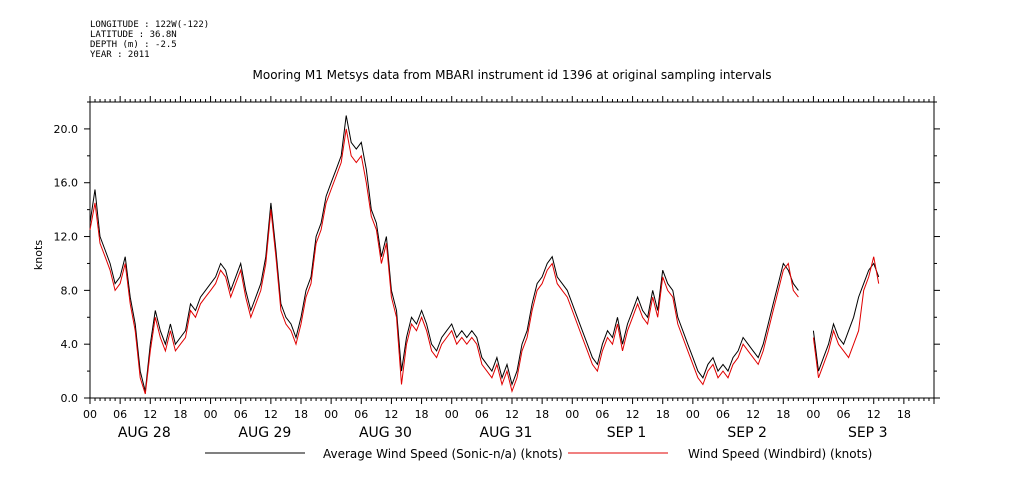 This screenshot has width=1009, height=504. I want to click on year-label: YEAR : 2011, so click(120, 55).